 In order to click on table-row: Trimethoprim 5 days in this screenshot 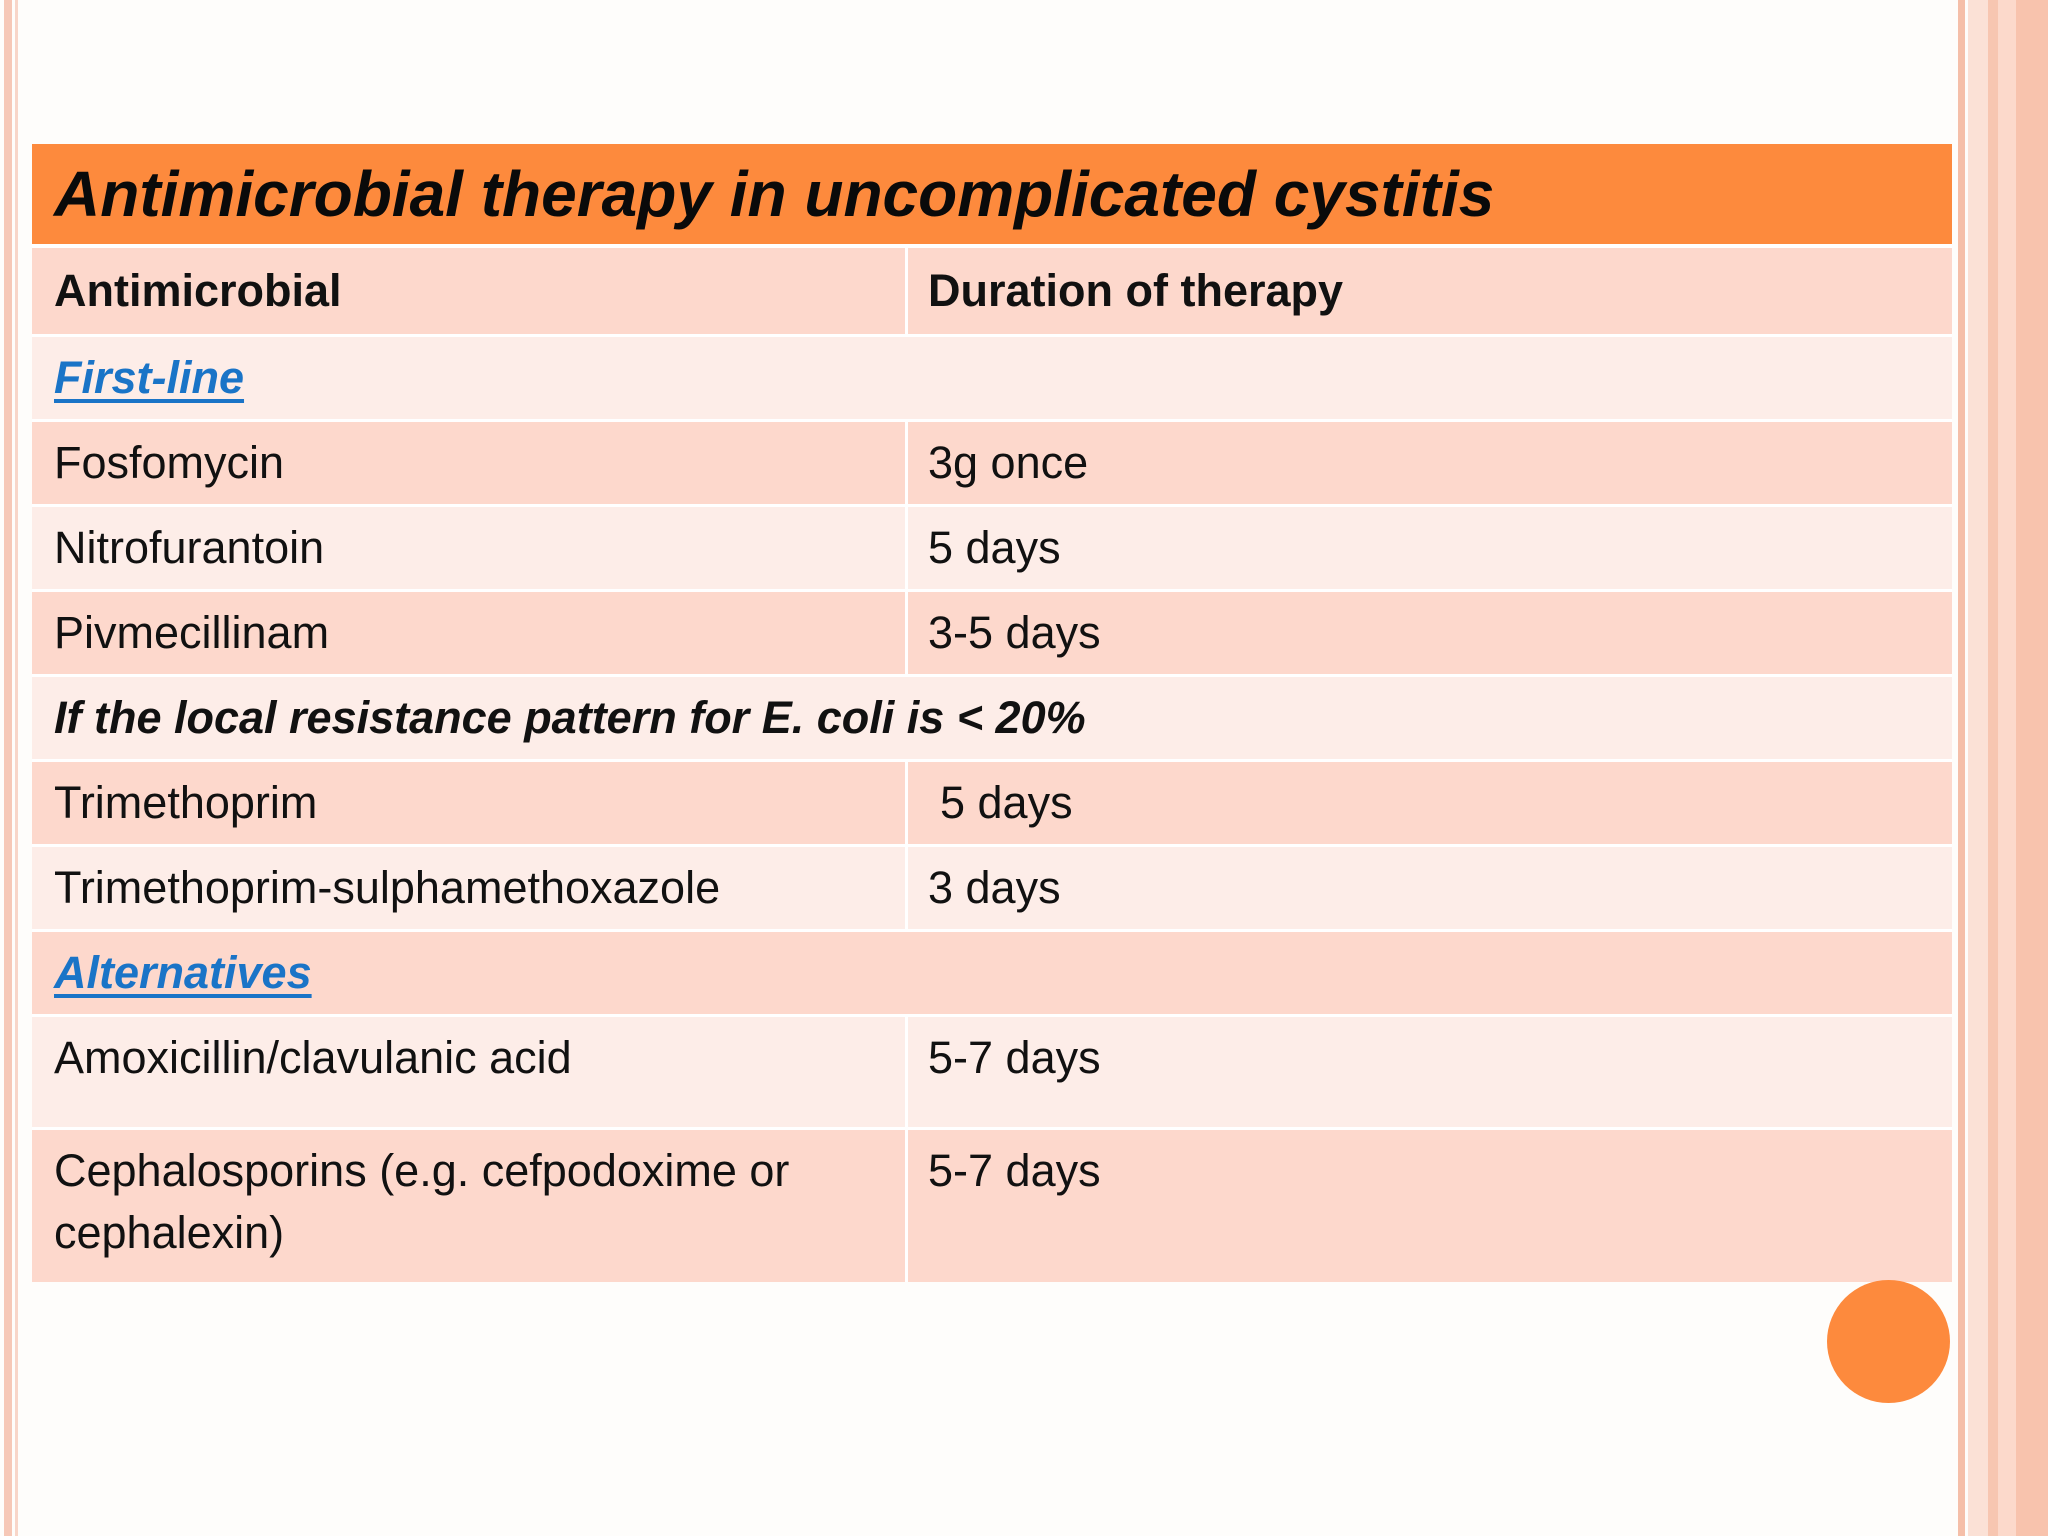, I will do `click(992, 804)`.